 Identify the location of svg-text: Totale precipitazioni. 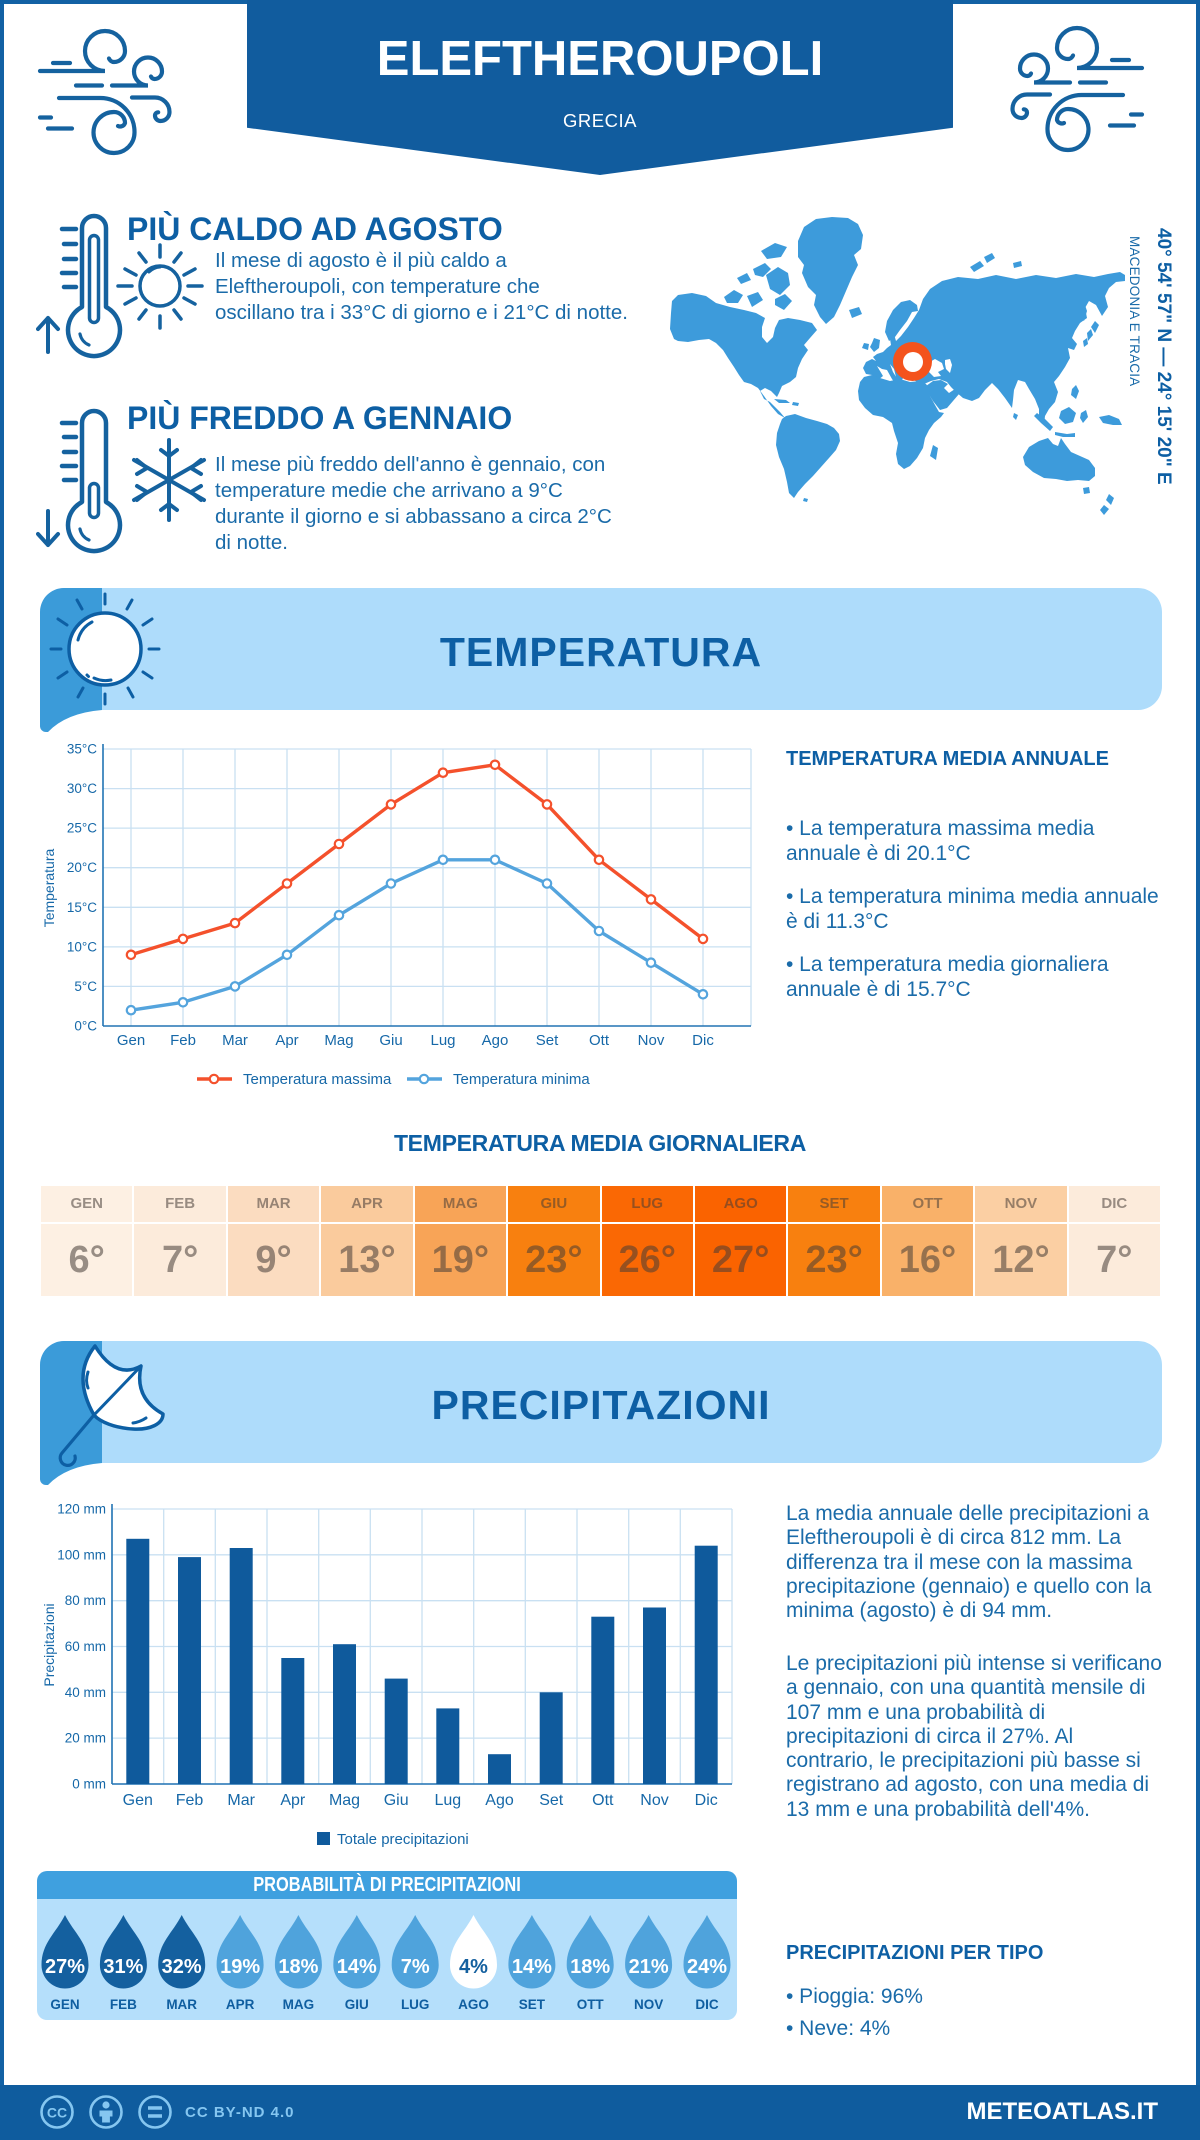
(403, 1839).